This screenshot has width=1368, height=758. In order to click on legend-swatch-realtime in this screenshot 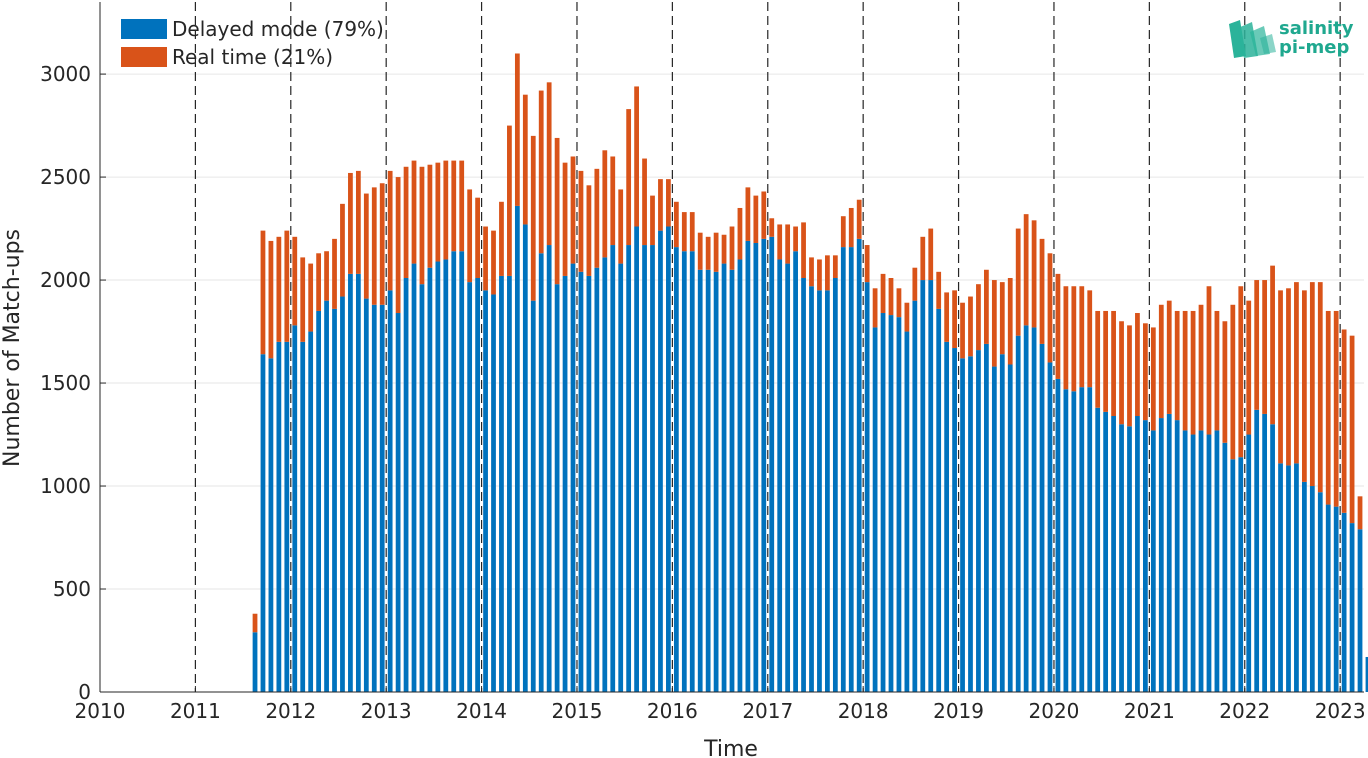, I will do `click(144, 57)`.